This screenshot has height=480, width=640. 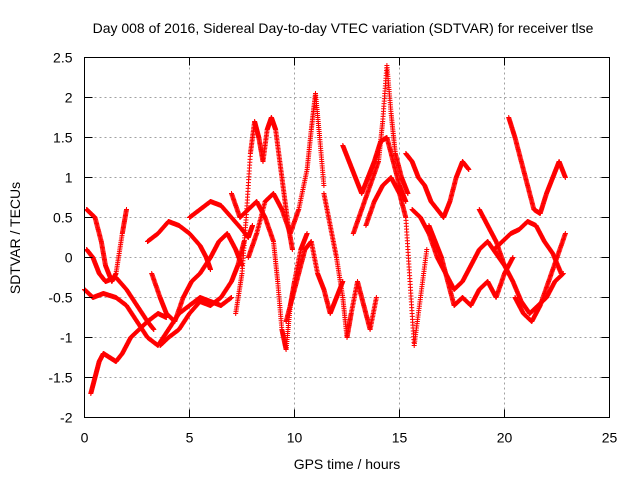 What do you see at coordinates (63, 58) in the screenshot?
I see `y-tick-label: 2.5` at bounding box center [63, 58].